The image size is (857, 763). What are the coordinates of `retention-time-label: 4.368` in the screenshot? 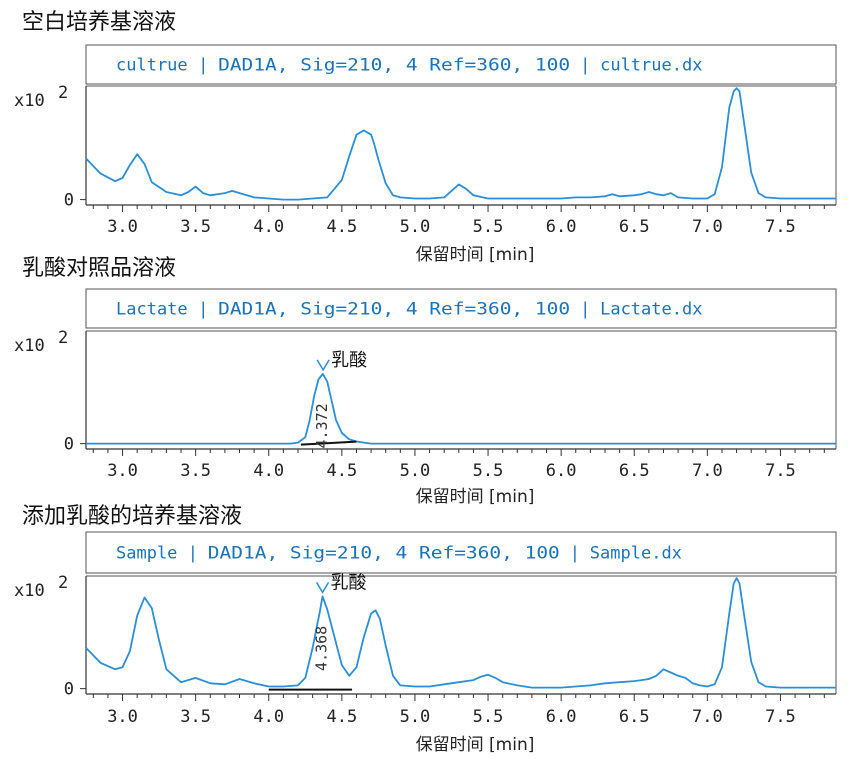 It's located at (322, 648).